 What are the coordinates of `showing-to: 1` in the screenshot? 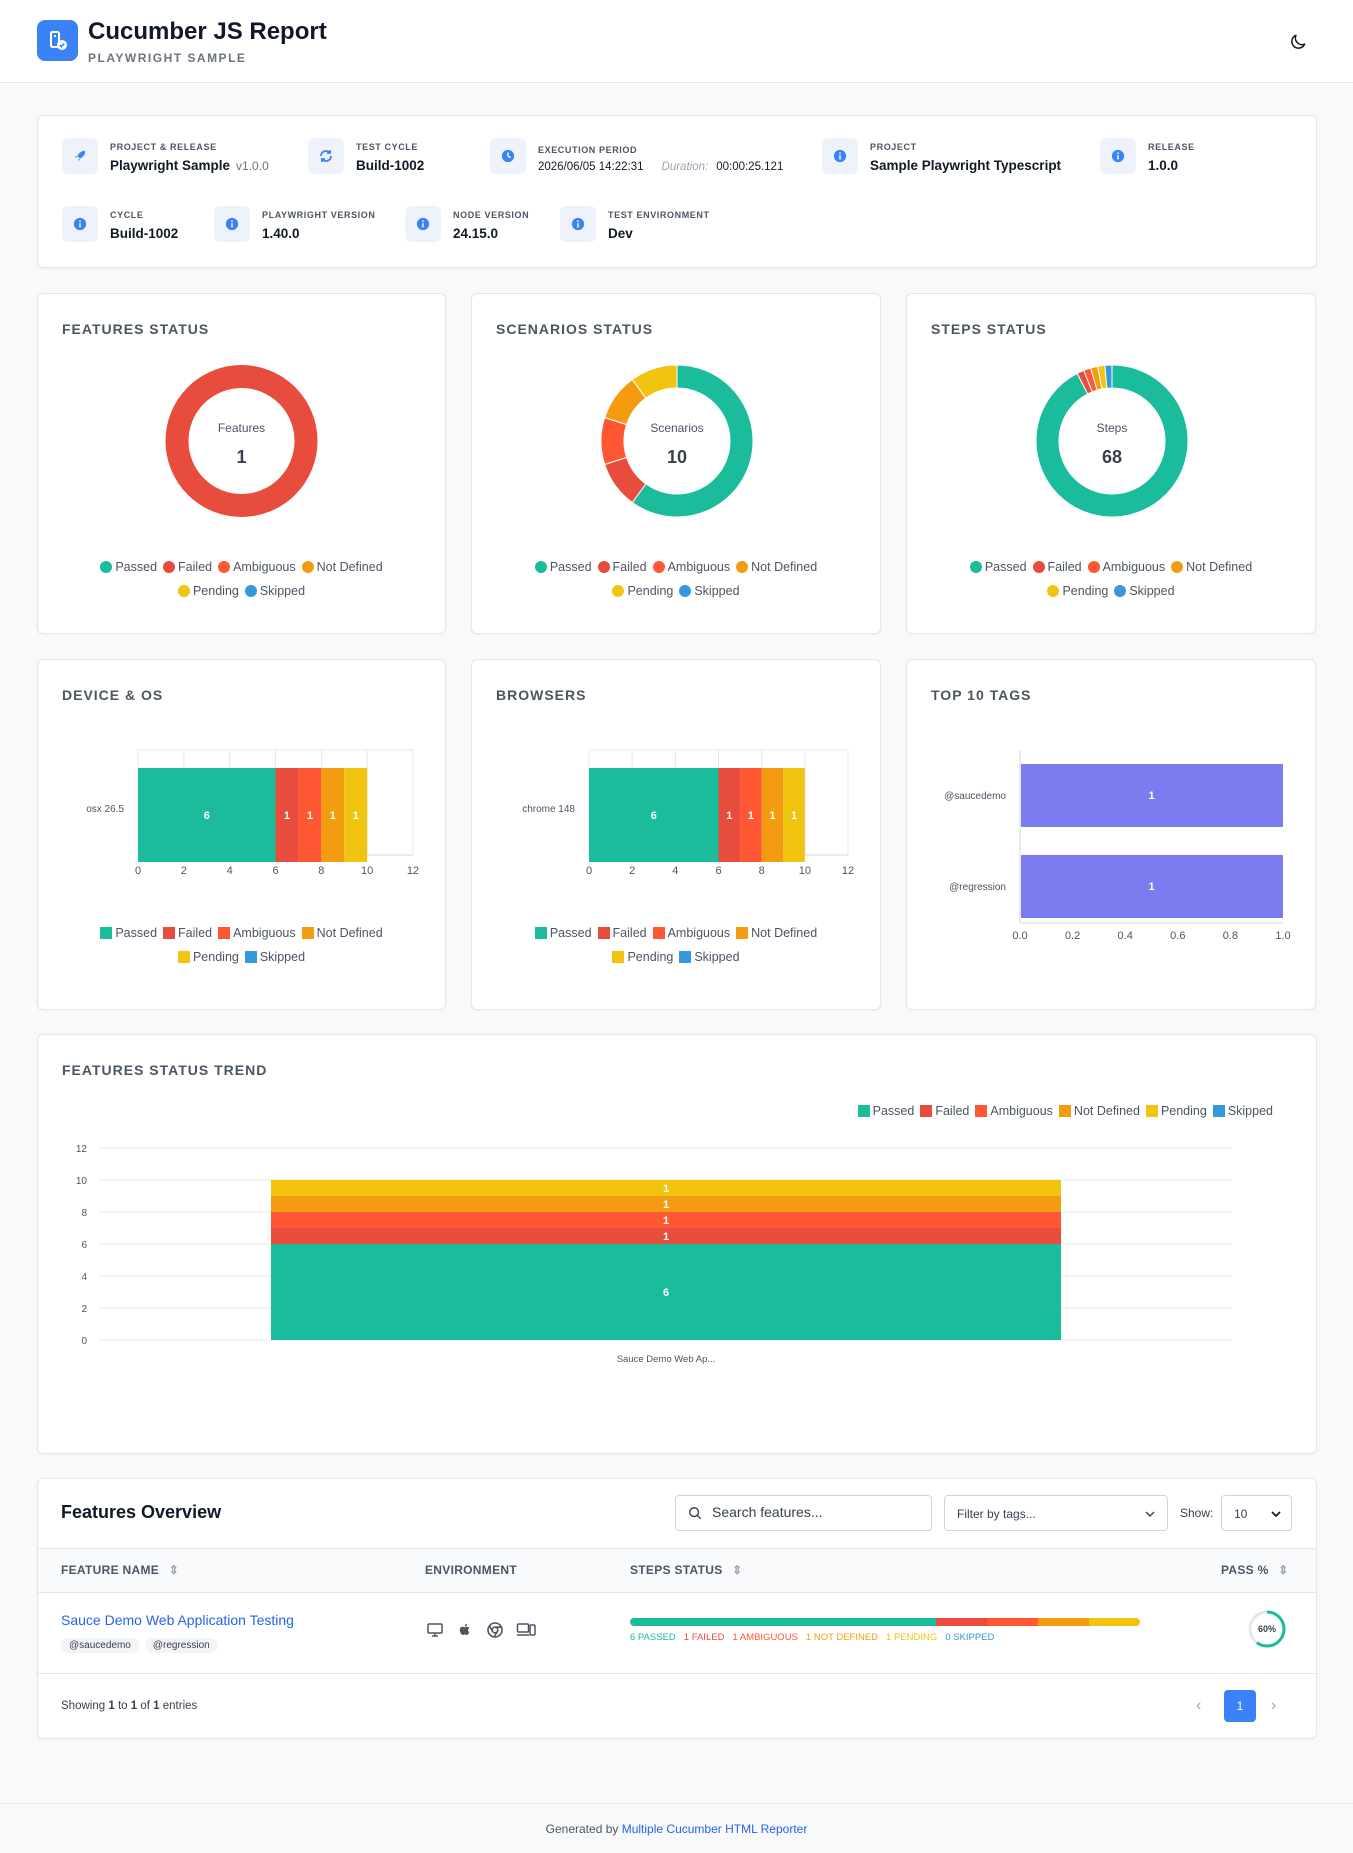 It's located at (134, 1706).